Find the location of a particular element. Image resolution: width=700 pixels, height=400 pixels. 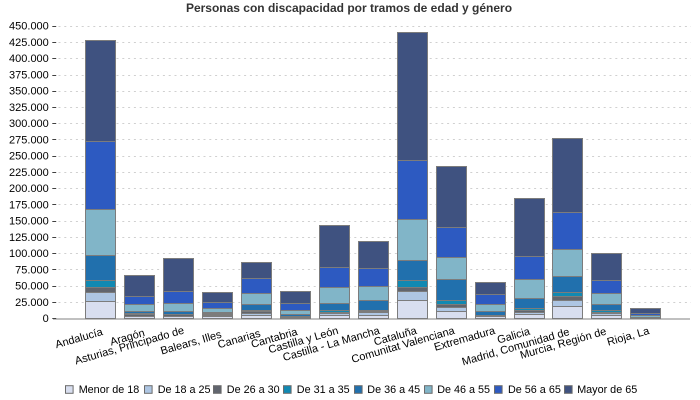

svg-text: 300.000 is located at coordinates (29, 124).